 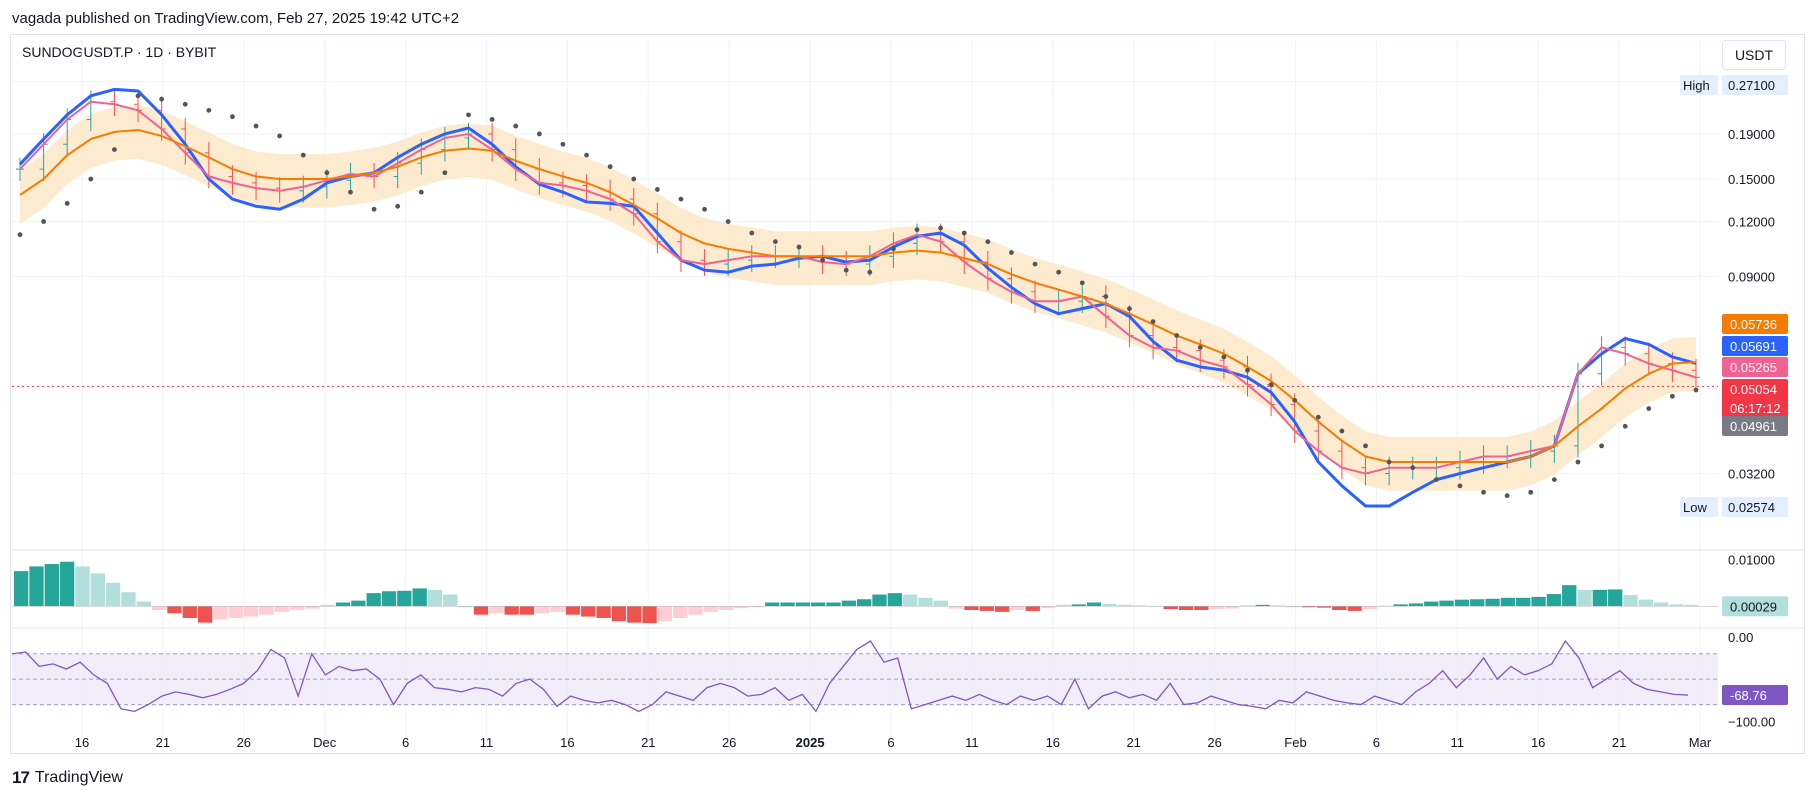 I want to click on x-tick-label: 11, so click(x=487, y=742).